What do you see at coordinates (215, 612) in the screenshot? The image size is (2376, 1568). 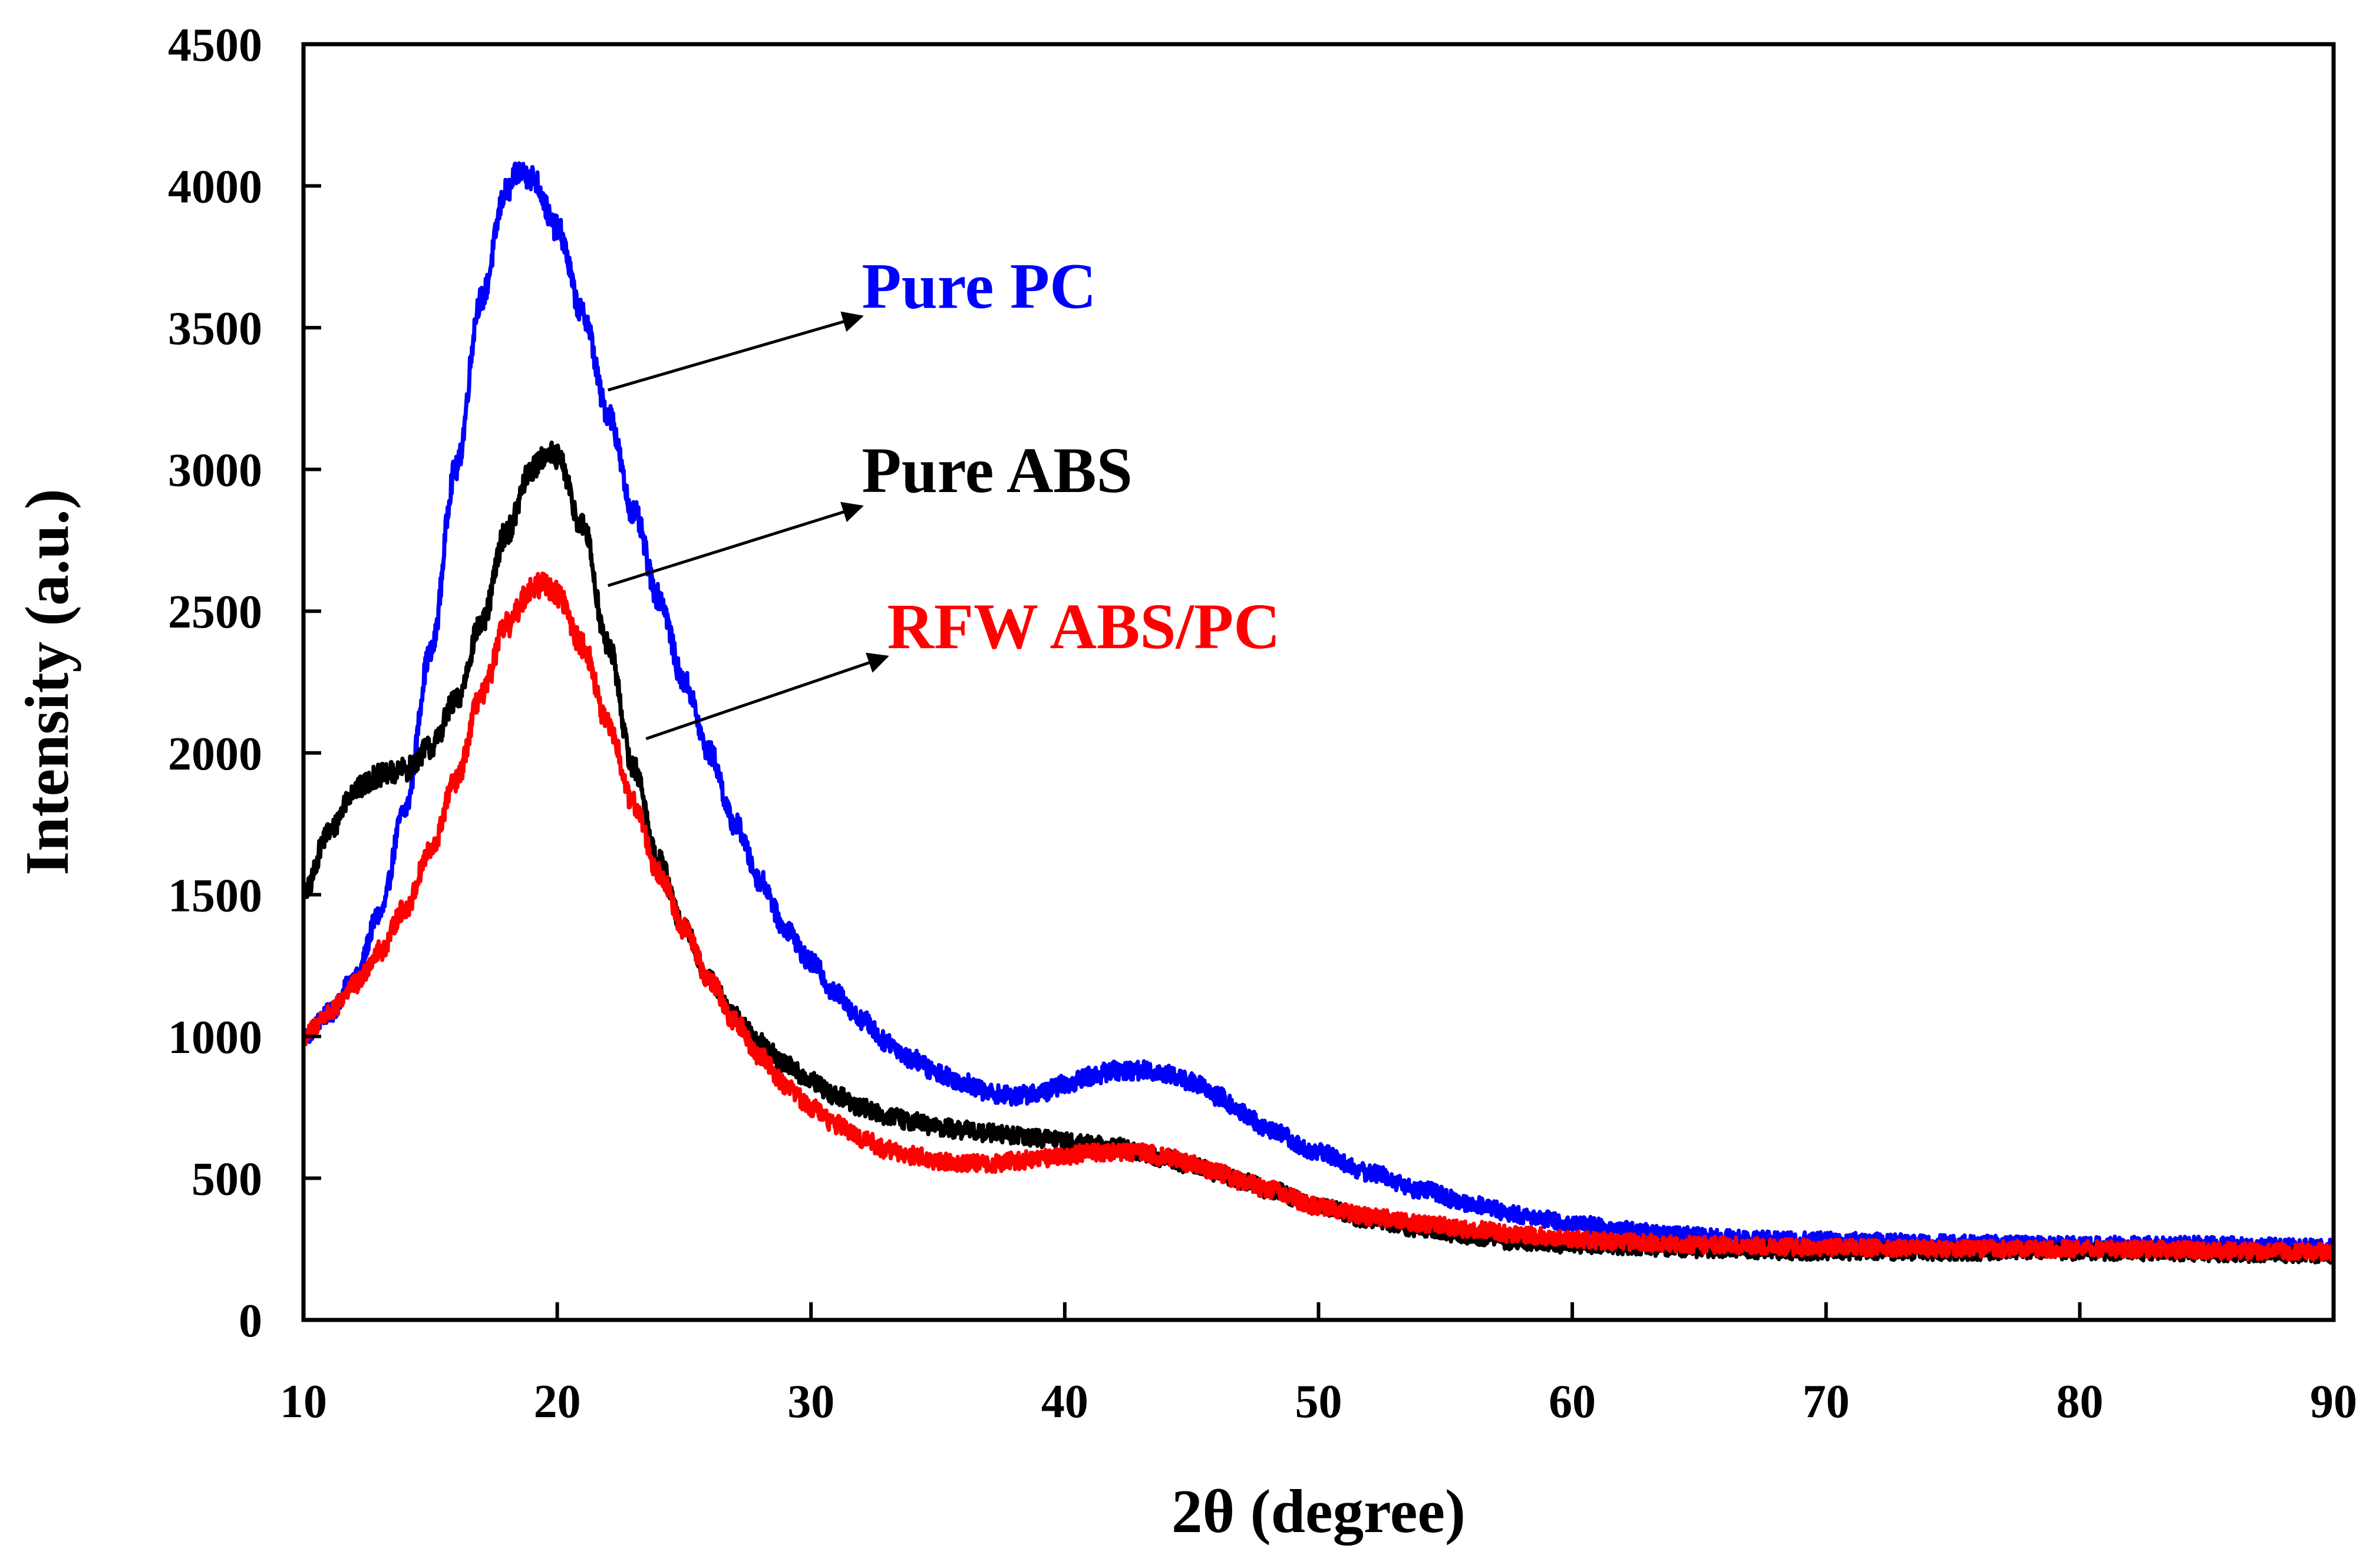 I see `y-tick-label: 2500` at bounding box center [215, 612].